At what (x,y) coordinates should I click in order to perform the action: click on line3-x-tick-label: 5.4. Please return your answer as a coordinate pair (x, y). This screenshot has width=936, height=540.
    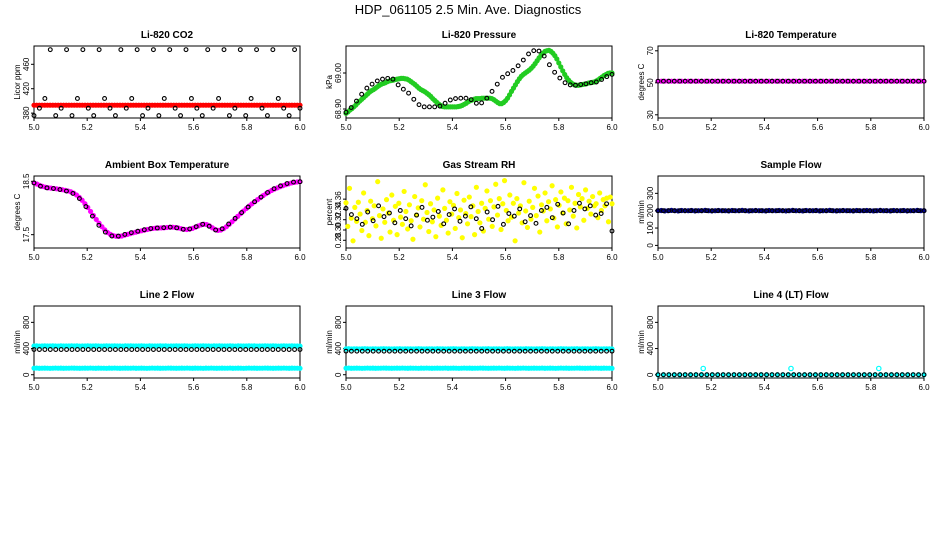
    Looking at the image, I should click on (453, 387).